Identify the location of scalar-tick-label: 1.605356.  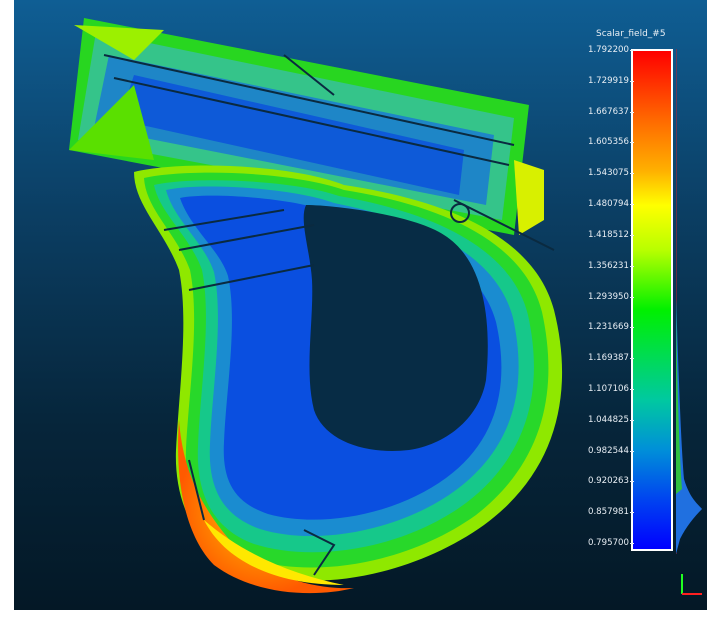
(607, 142).